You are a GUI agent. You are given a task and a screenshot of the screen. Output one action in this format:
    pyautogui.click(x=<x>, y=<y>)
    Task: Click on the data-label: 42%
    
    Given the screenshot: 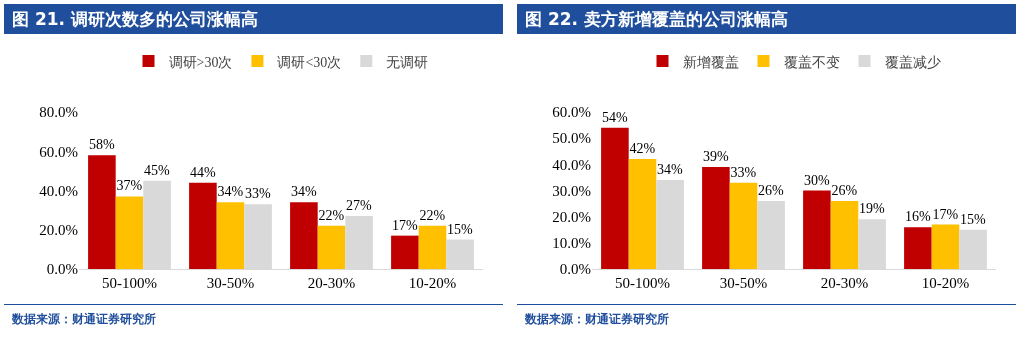 What is the action you would take?
    pyautogui.click(x=642, y=149)
    